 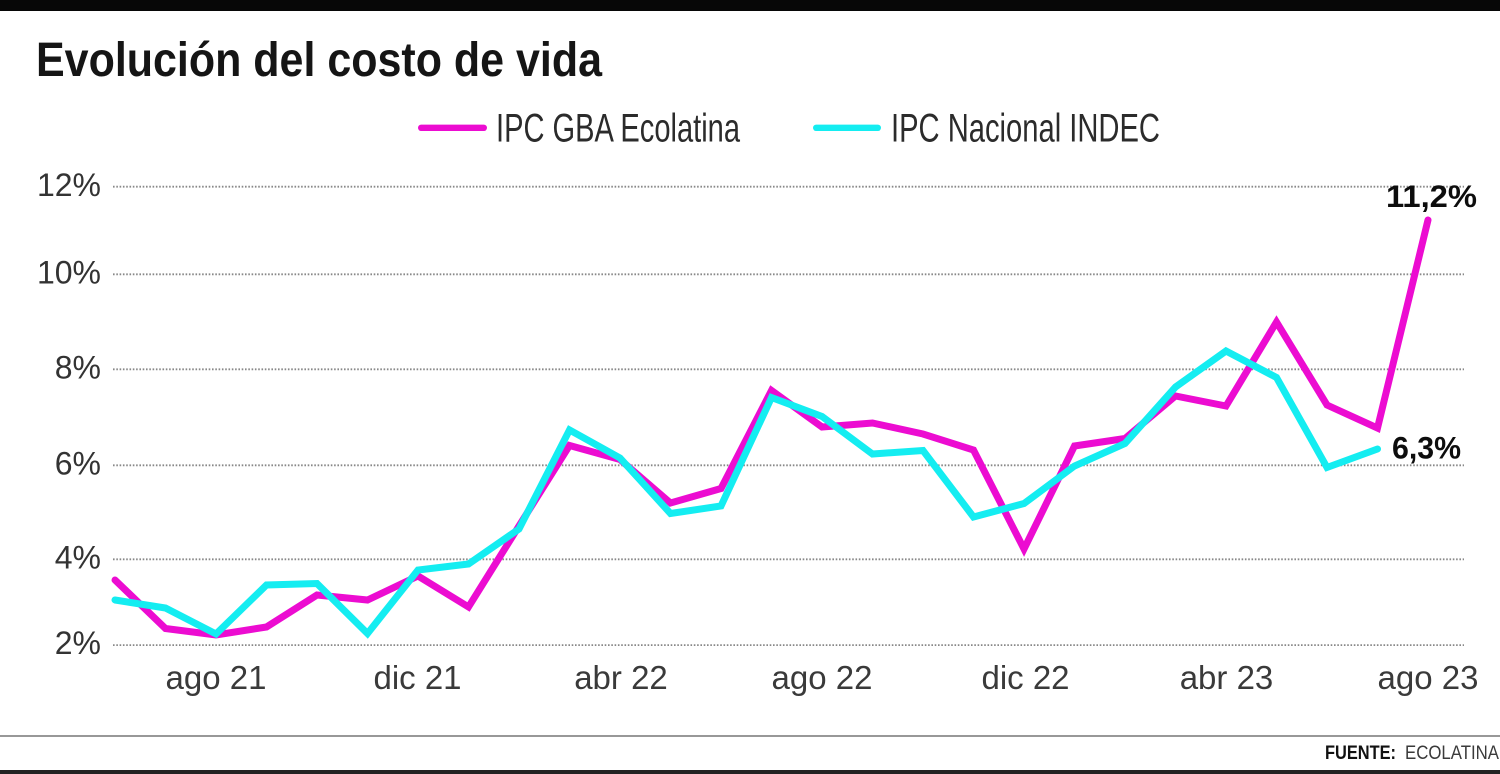 What do you see at coordinates (1426, 448) in the screenshot?
I see `svg-text: 6,3%` at bounding box center [1426, 448].